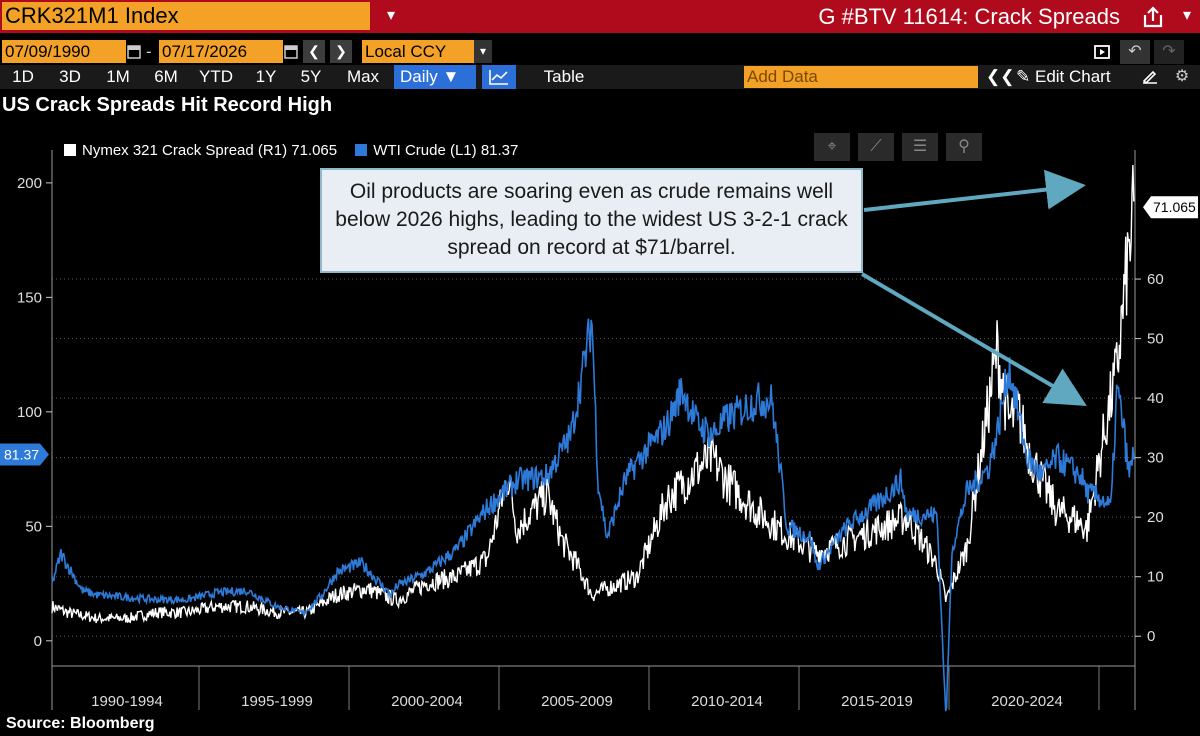 The height and width of the screenshot is (736, 1200). I want to click on crack-last-value-tag: 71.065, so click(1170, 207).